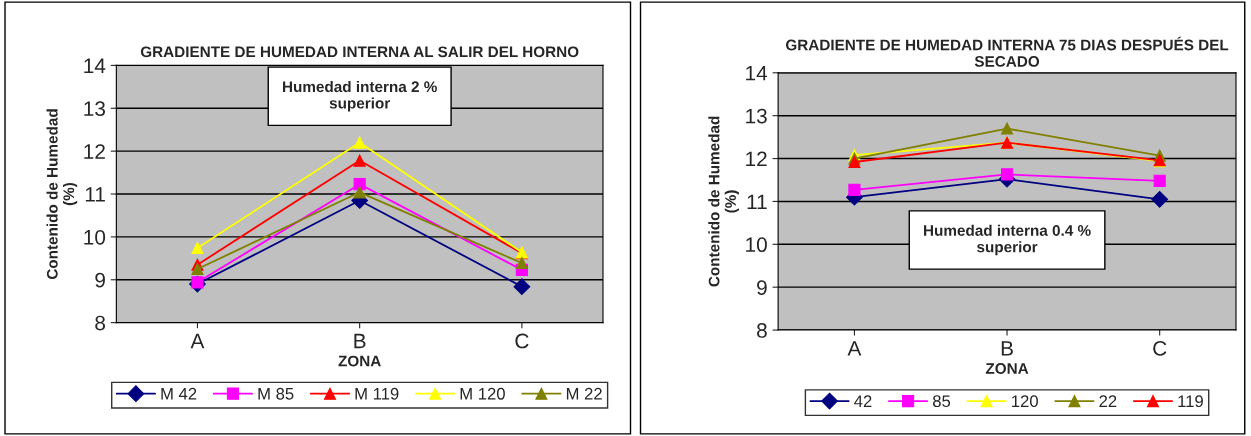  I want to click on annotation: Humedad interna 2 % superior, so click(360, 96).